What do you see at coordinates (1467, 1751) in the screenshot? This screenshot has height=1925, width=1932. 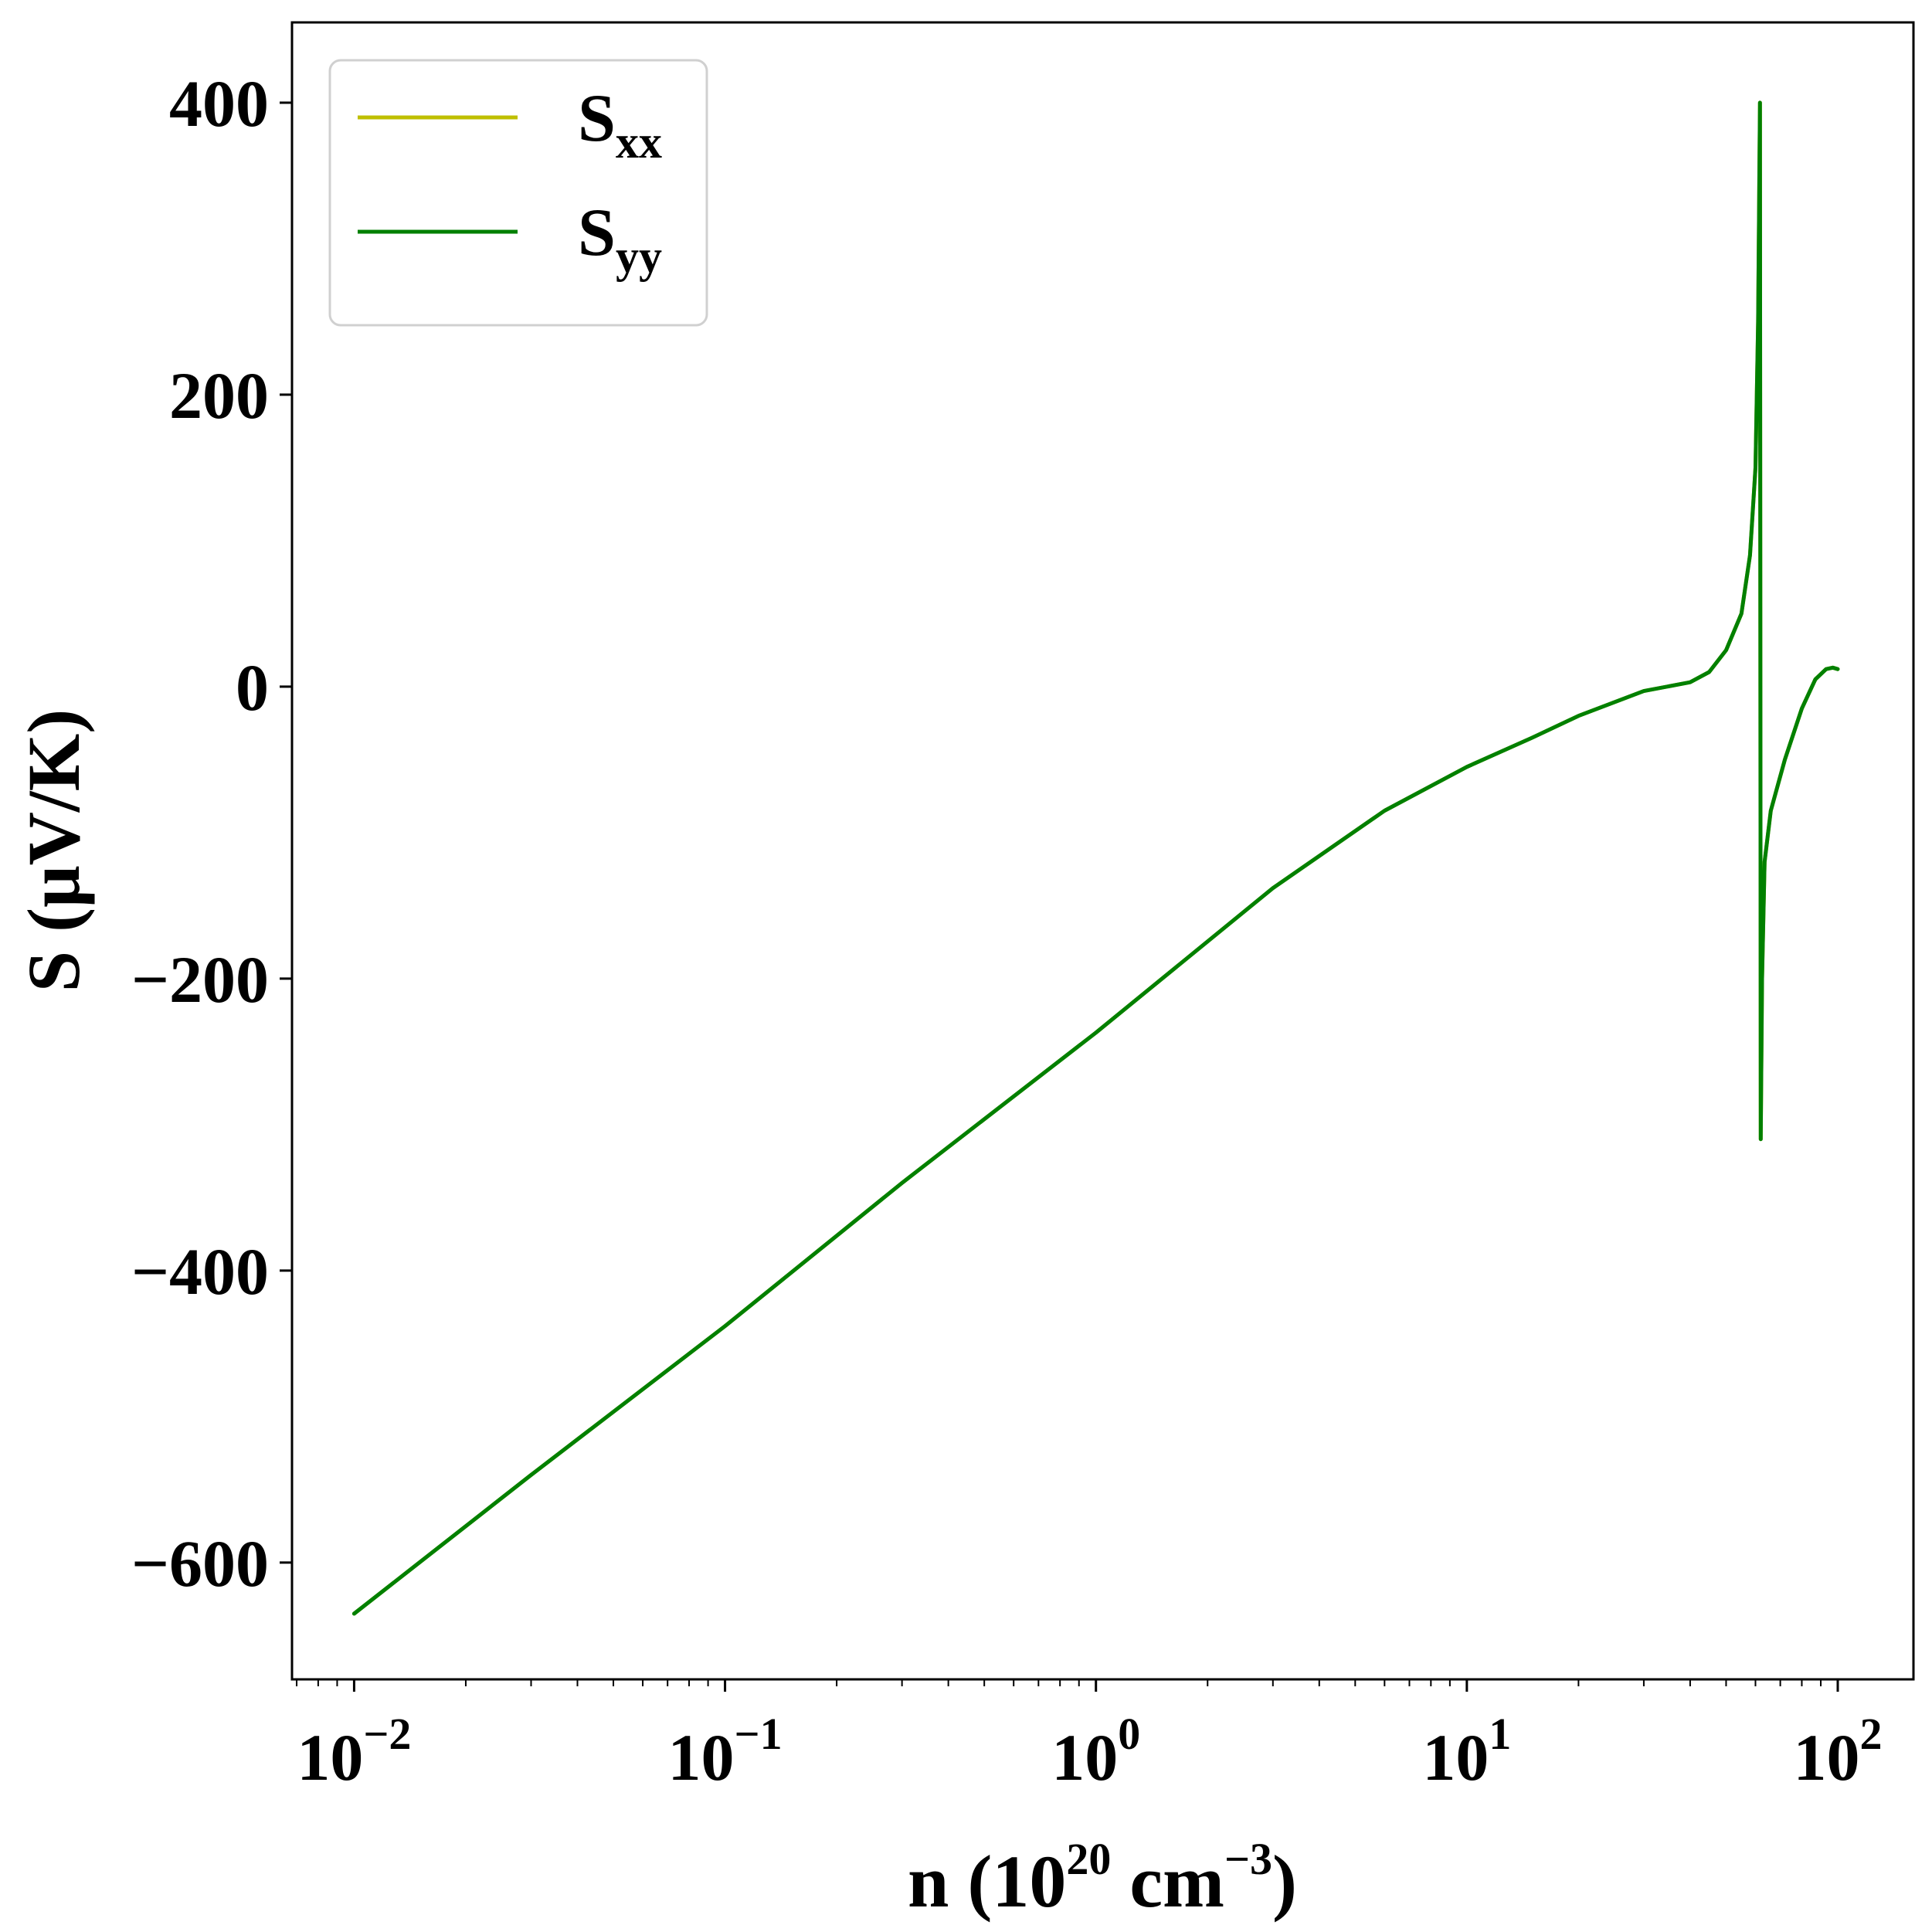 I see `x-tick-label: 10¹` at bounding box center [1467, 1751].